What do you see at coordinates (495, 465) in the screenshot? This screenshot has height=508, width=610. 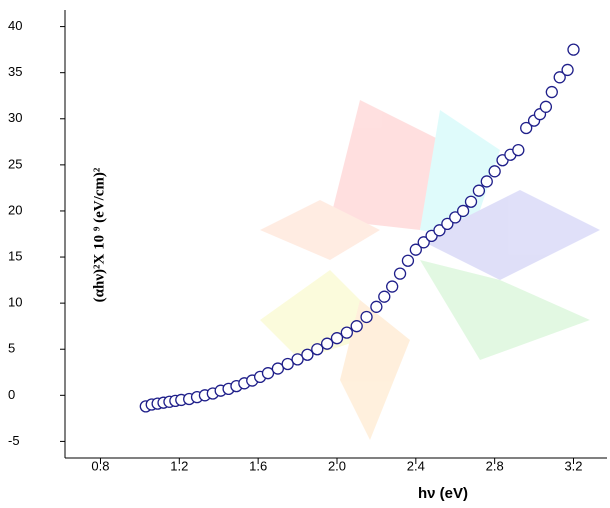 I see `x-tick-label: 2.8` at bounding box center [495, 465].